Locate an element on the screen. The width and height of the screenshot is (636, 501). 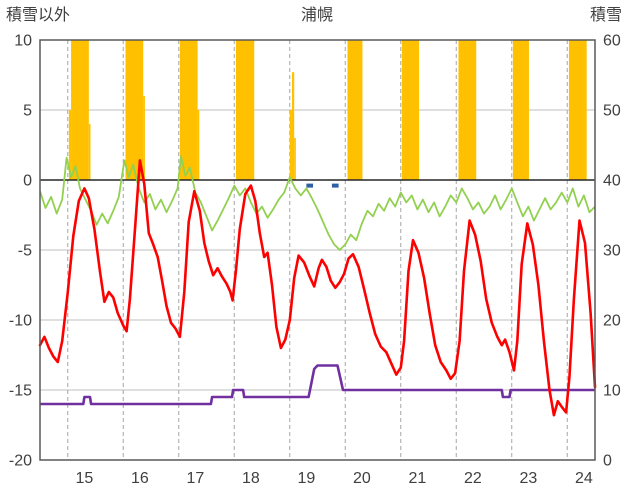
y-left-tick-label: -10 is located at coordinates (20, 321).